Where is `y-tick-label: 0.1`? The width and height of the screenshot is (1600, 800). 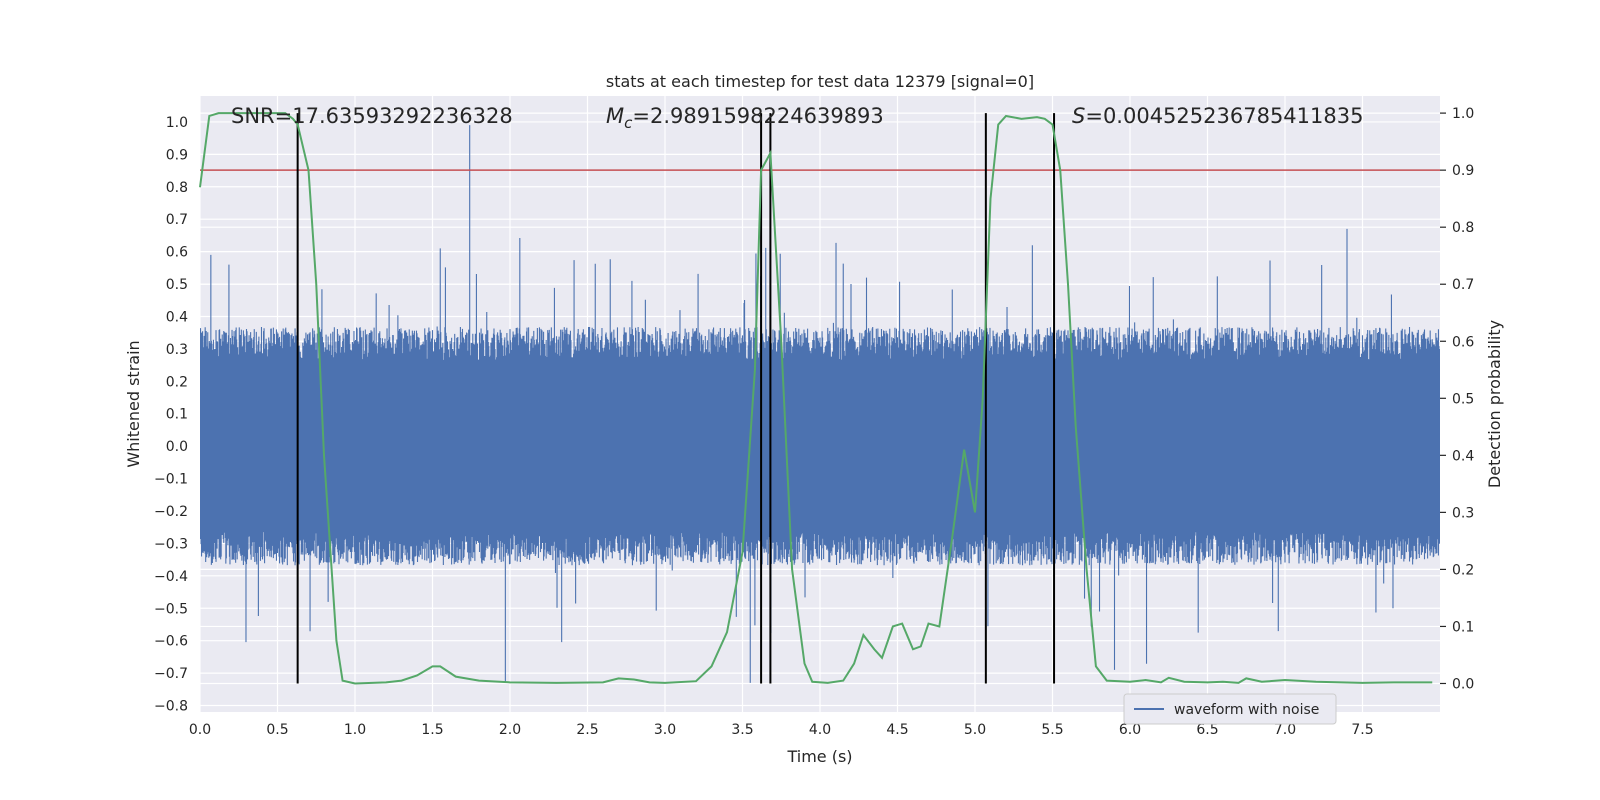
y-tick-label: 0.1 is located at coordinates (177, 415).